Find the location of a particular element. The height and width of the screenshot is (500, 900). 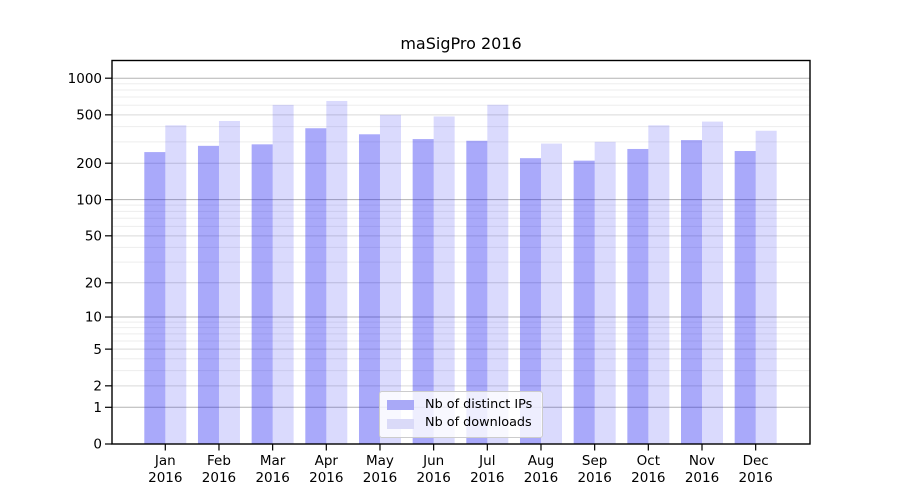

bar-jun-distinct-ips is located at coordinates (423, 292).